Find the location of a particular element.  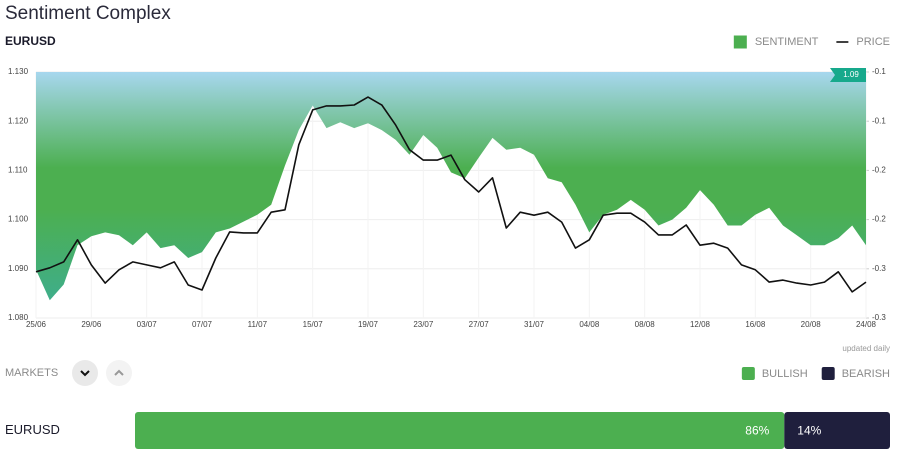

x-tick-label: 25/06 is located at coordinates (36, 324).